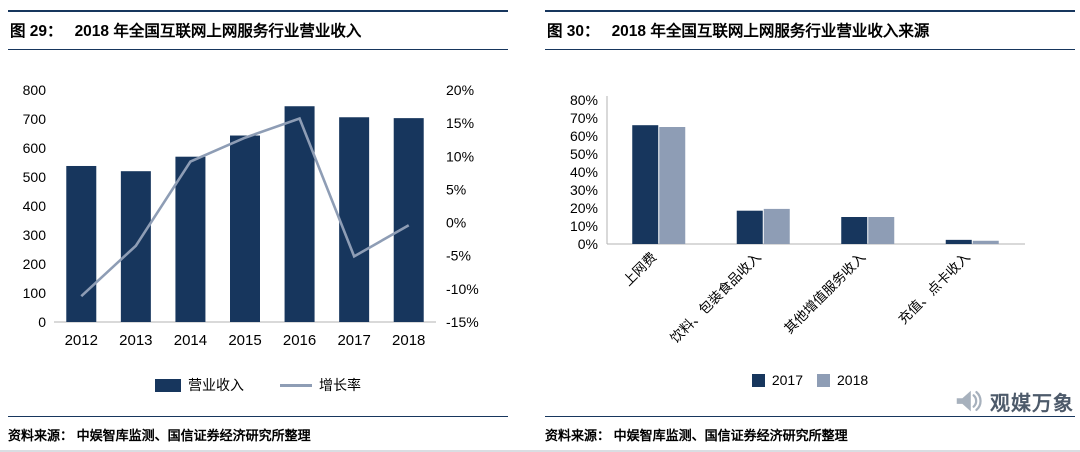 This screenshot has height=452, width=1080. I want to click on figure-29-number: 图 29：, so click(36, 31).